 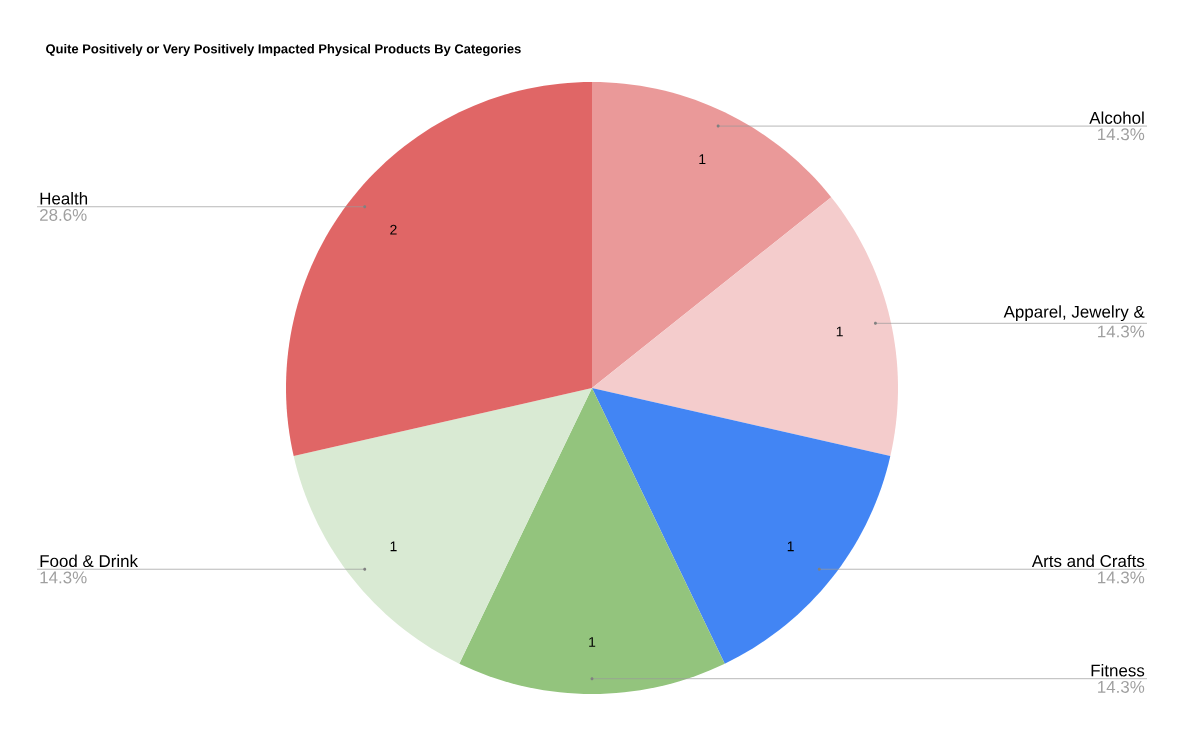 What do you see at coordinates (89, 561) in the screenshot?
I see `slice-label: Food & Drink` at bounding box center [89, 561].